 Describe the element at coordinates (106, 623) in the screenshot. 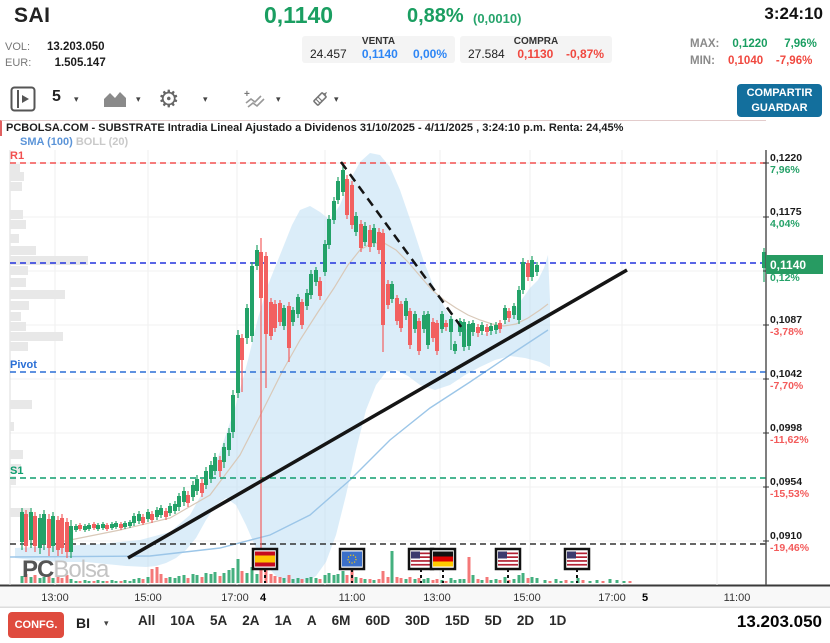

I see `interval-group-caret-icon: ▾` at that location.